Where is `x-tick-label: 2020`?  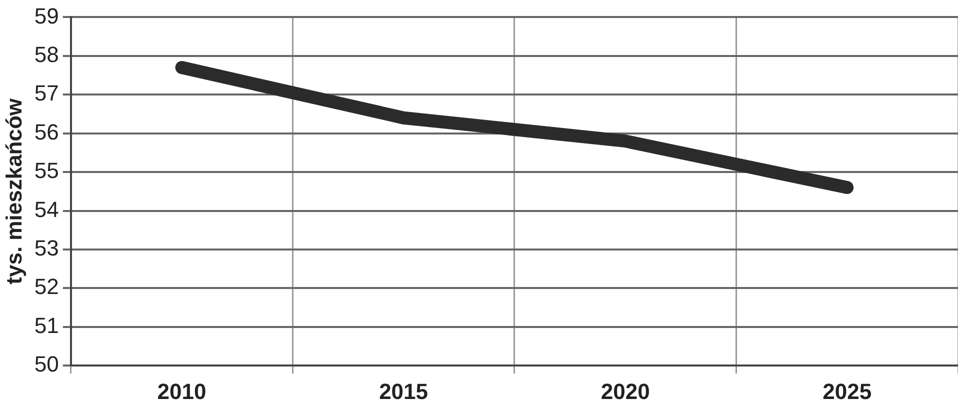 x-tick-label: 2020 is located at coordinates (625, 391).